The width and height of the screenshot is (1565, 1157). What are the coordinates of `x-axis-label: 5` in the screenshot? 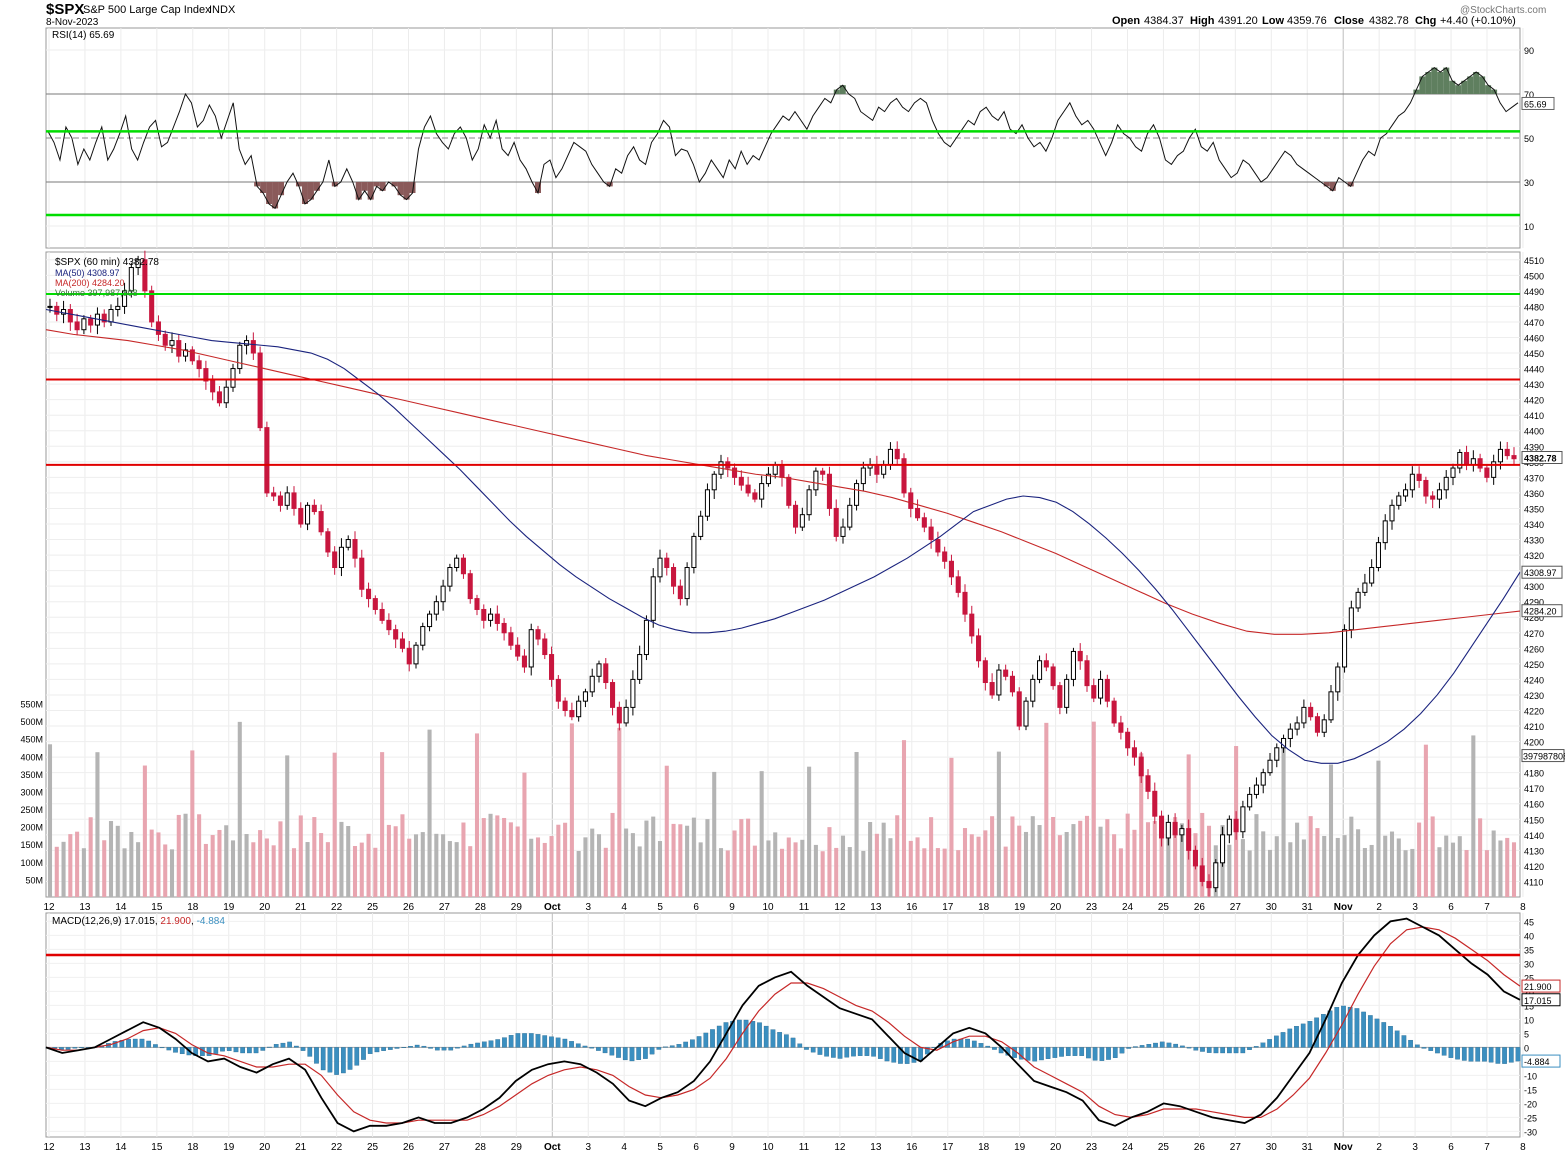 It's located at (660, 1147).